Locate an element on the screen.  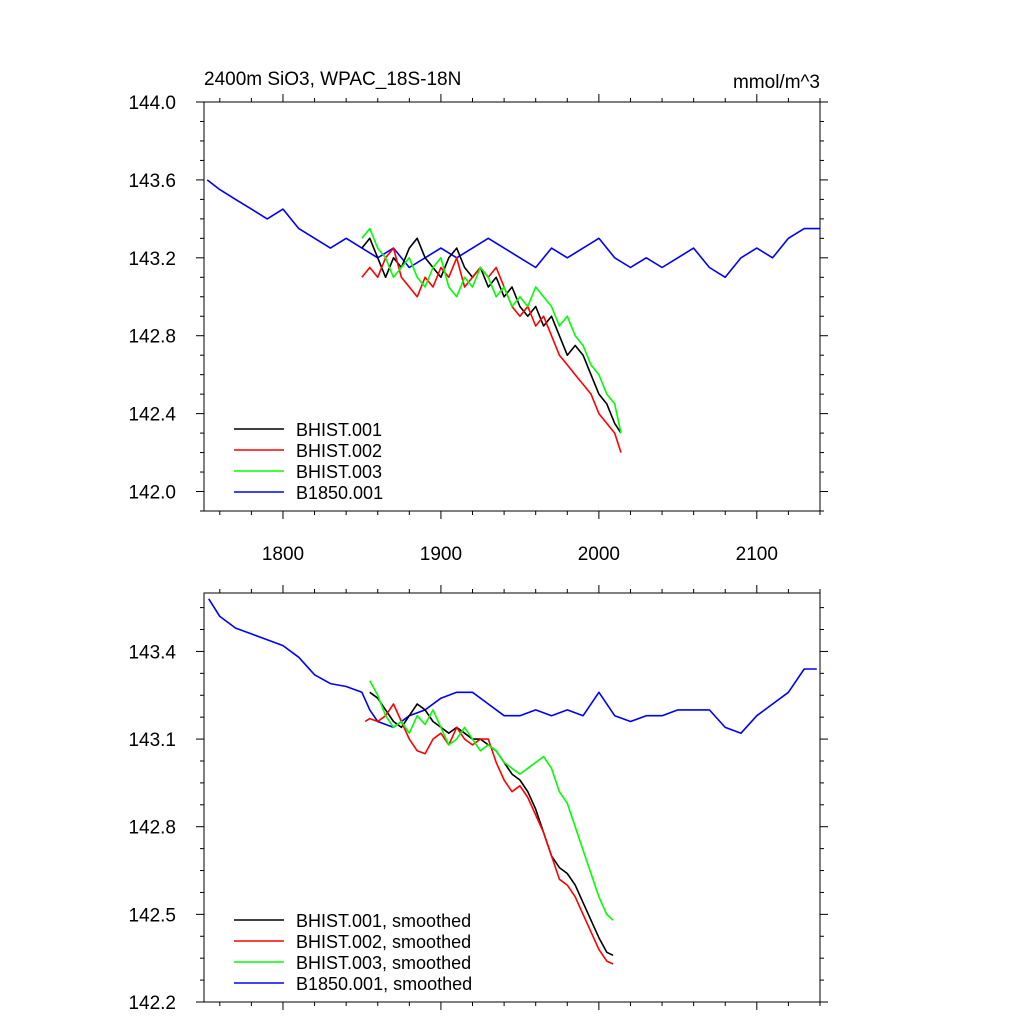
legend-label-b1850-001: B1850.001 is located at coordinates (339, 493).